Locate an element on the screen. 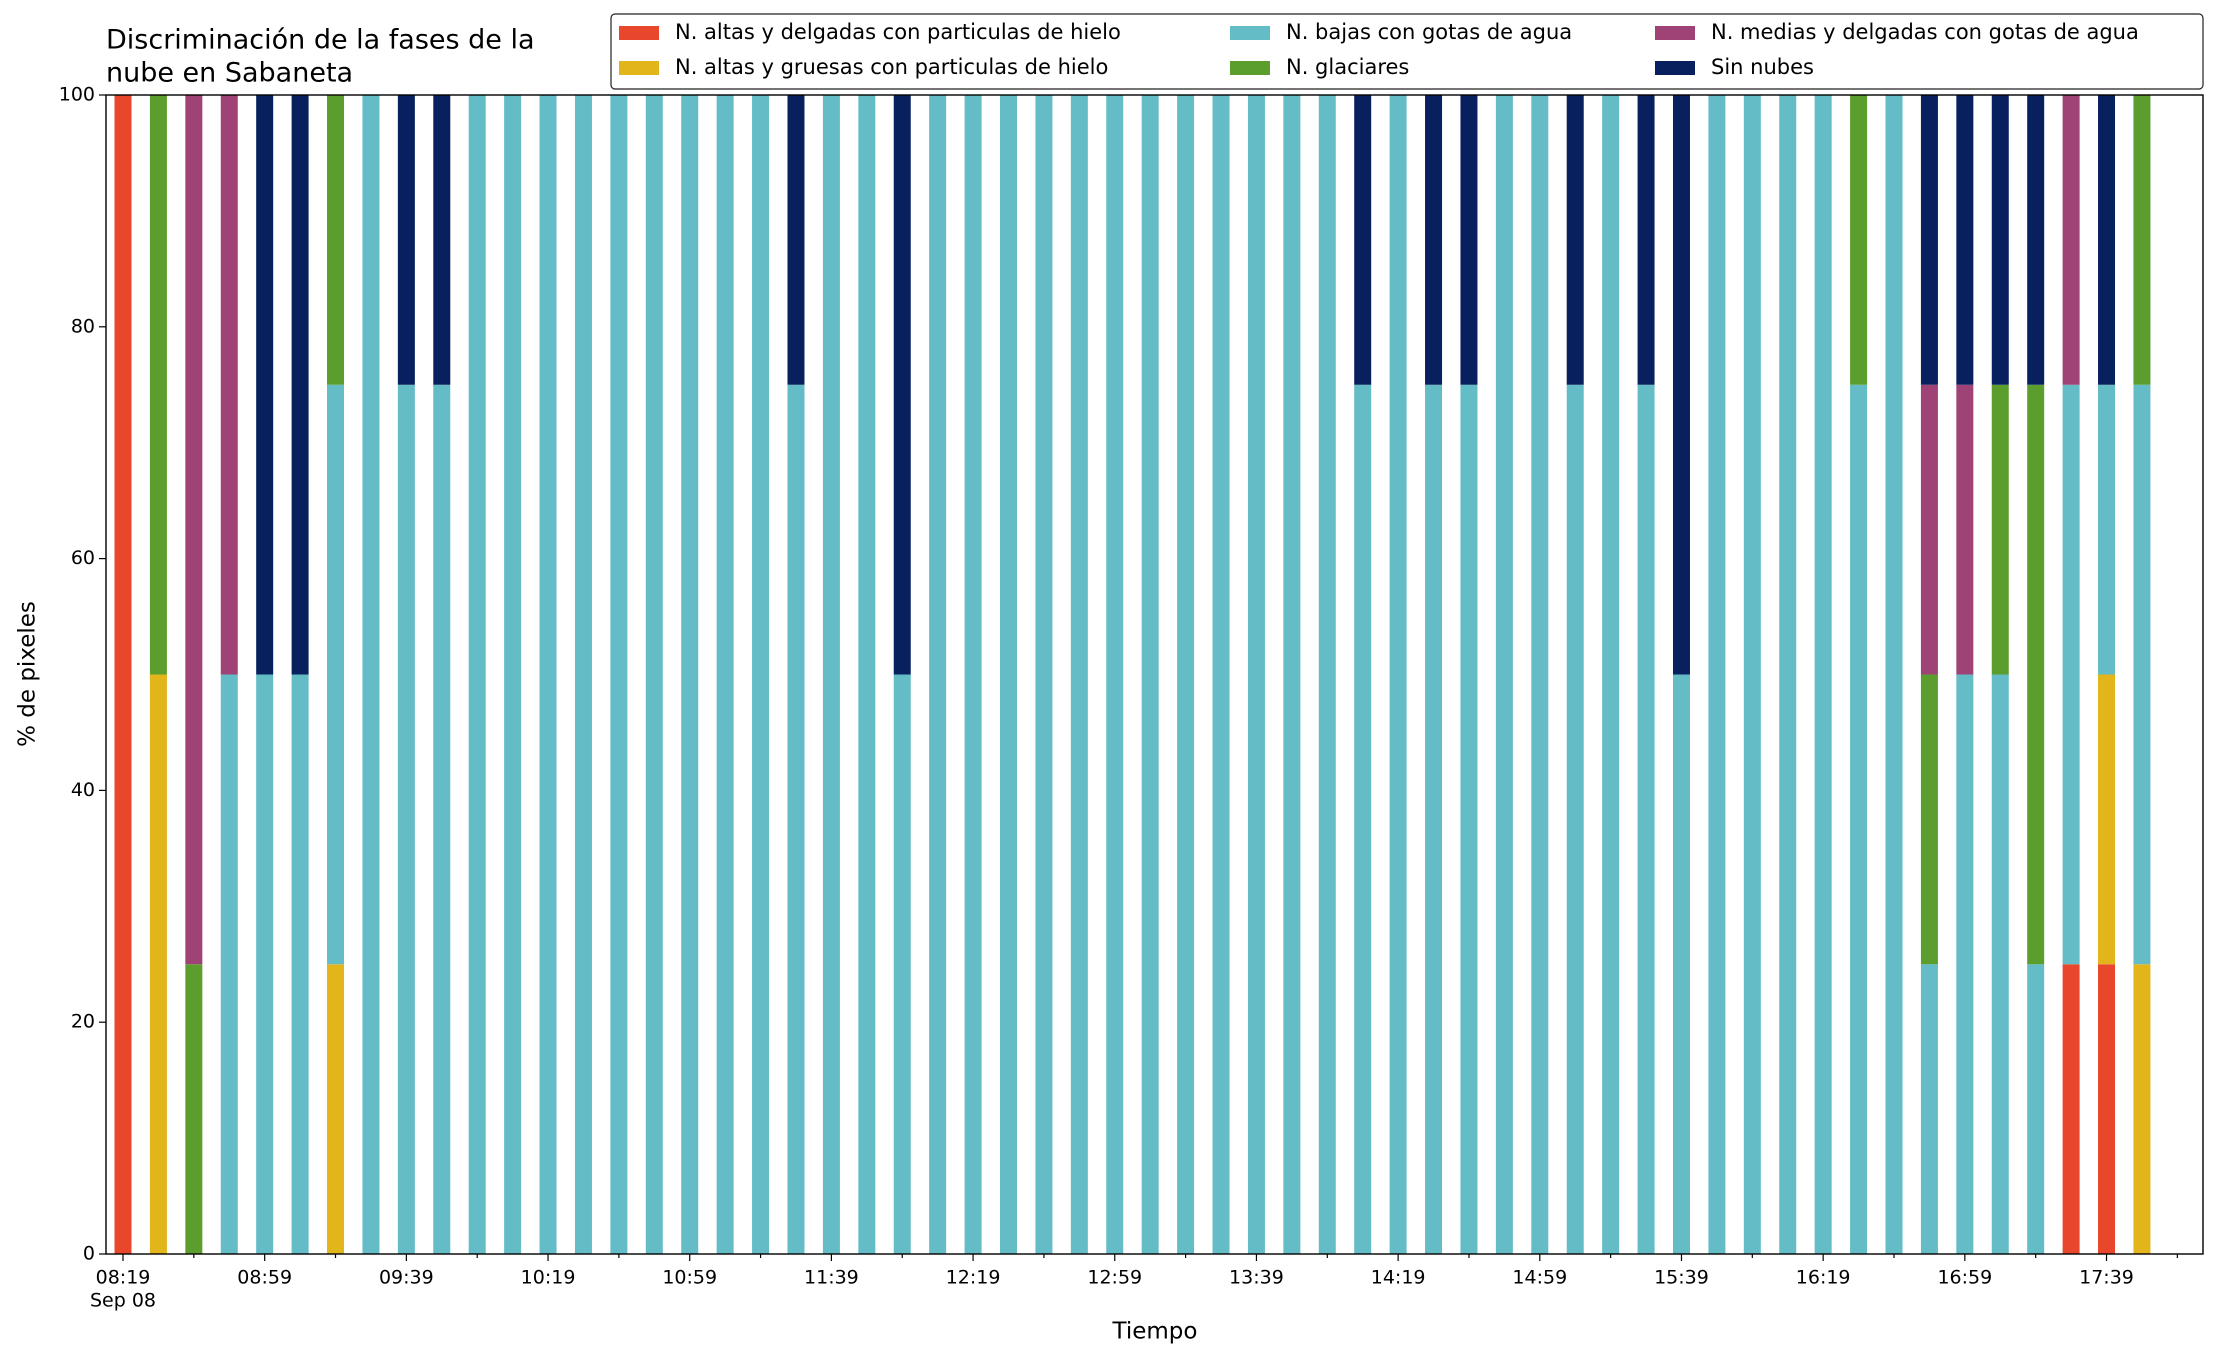 The width and height of the screenshot is (2216, 1359). chart-title: Discriminación de la fases de la is located at coordinates (320, 40).